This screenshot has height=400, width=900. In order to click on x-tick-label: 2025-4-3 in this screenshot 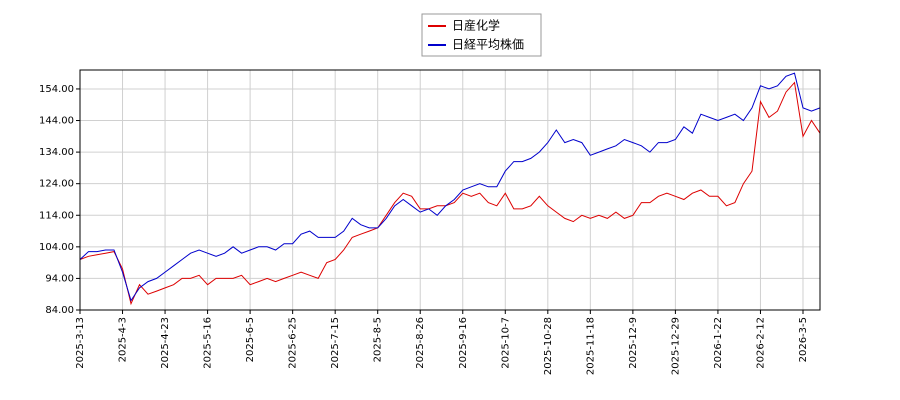, I will do `click(123, 339)`.